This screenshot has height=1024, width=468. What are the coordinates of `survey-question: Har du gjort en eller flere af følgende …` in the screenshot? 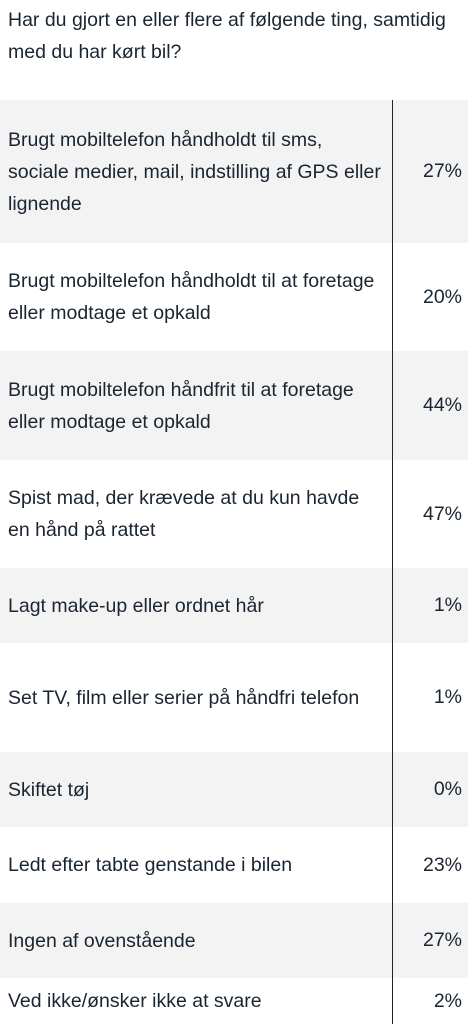 It's located at (227, 36).